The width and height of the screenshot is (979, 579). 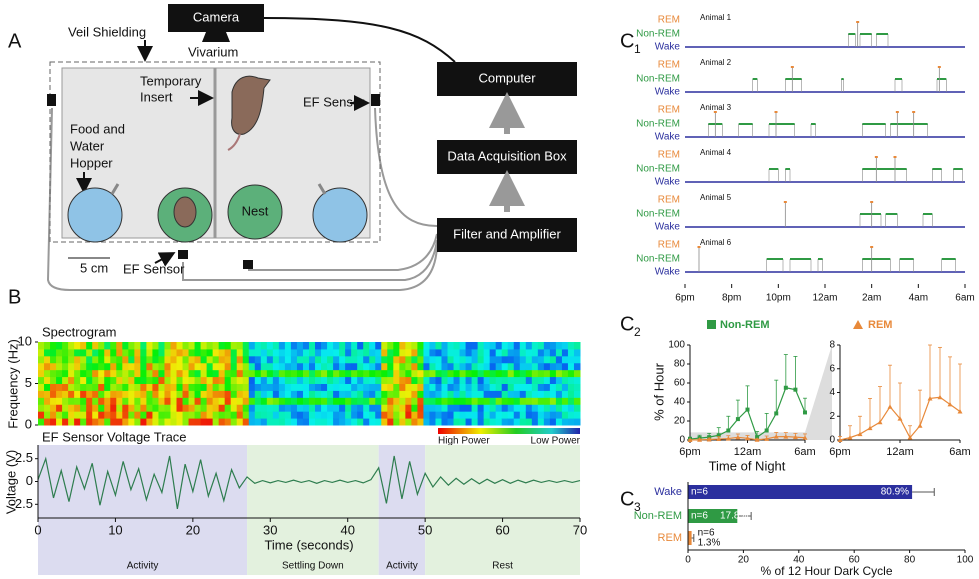 What do you see at coordinates (156, 96) in the screenshot?
I see `insert-label: Insert` at bounding box center [156, 96].